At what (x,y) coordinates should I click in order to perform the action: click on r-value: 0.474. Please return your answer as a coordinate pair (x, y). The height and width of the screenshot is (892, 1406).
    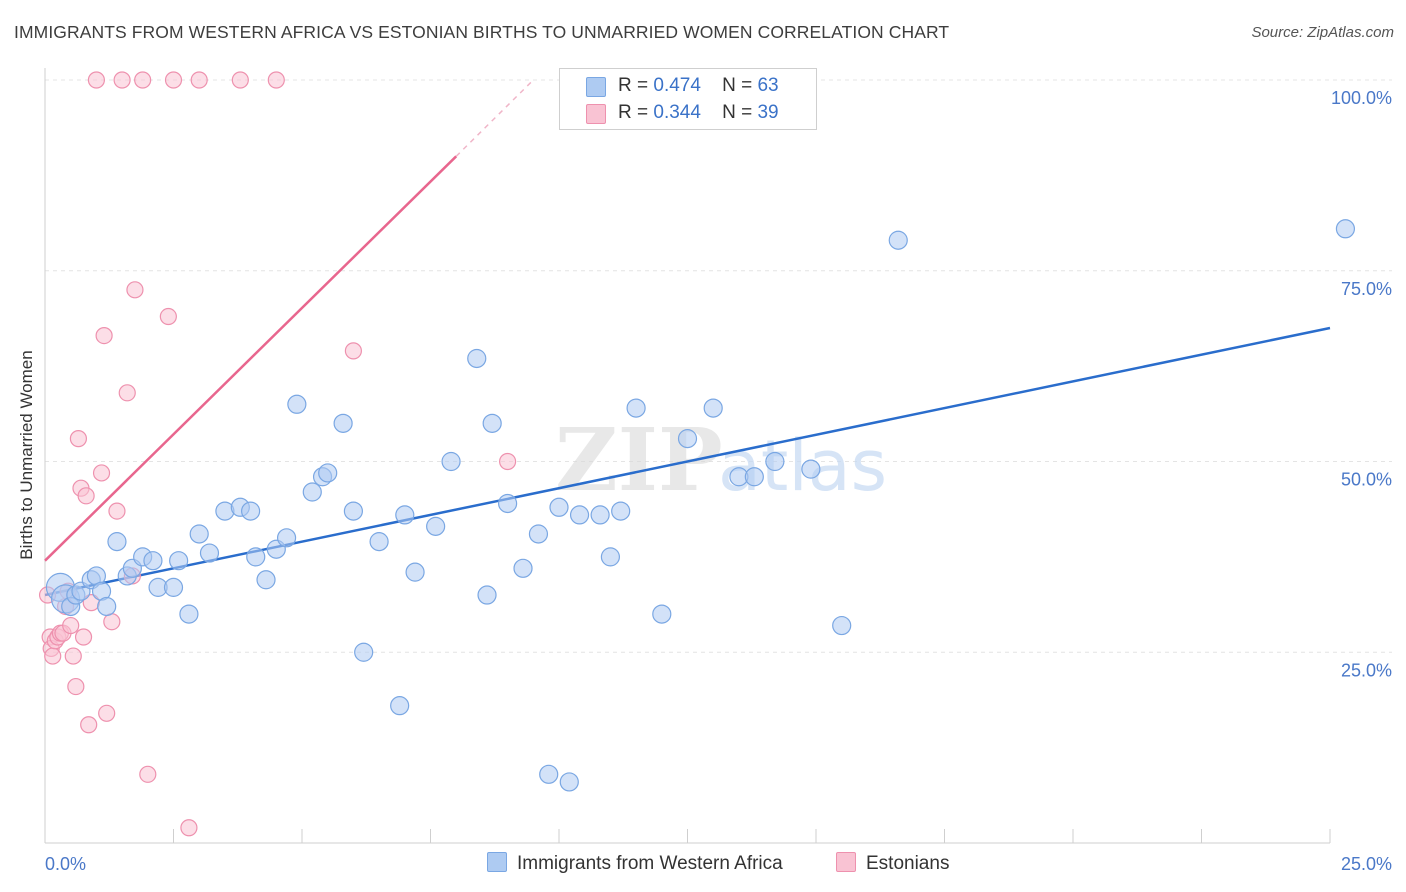
    Looking at the image, I should click on (677, 85).